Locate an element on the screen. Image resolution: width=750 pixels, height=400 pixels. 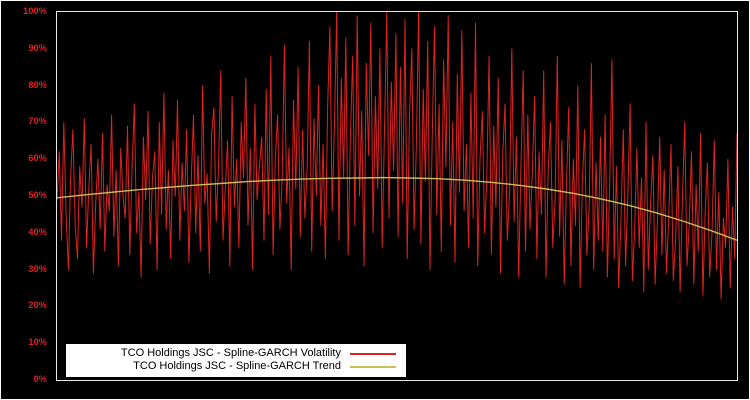
legend-line-sample-trend is located at coordinates (373, 366).